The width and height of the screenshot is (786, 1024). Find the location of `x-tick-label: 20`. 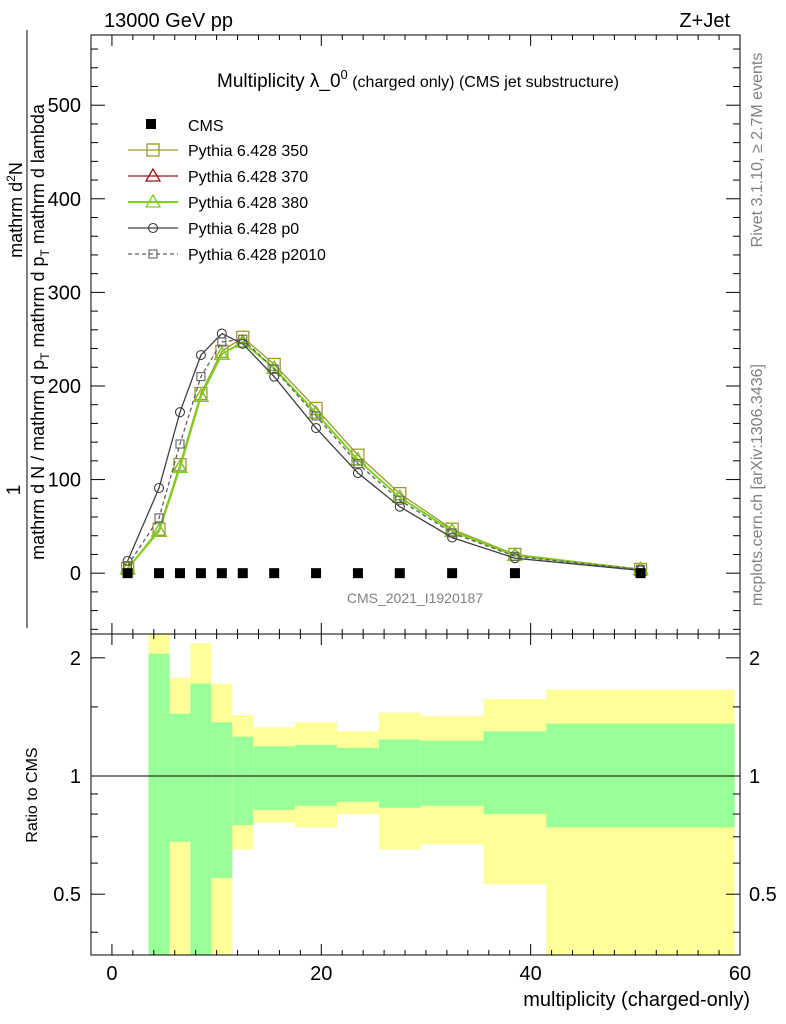

x-tick-label: 20 is located at coordinates (321, 974).